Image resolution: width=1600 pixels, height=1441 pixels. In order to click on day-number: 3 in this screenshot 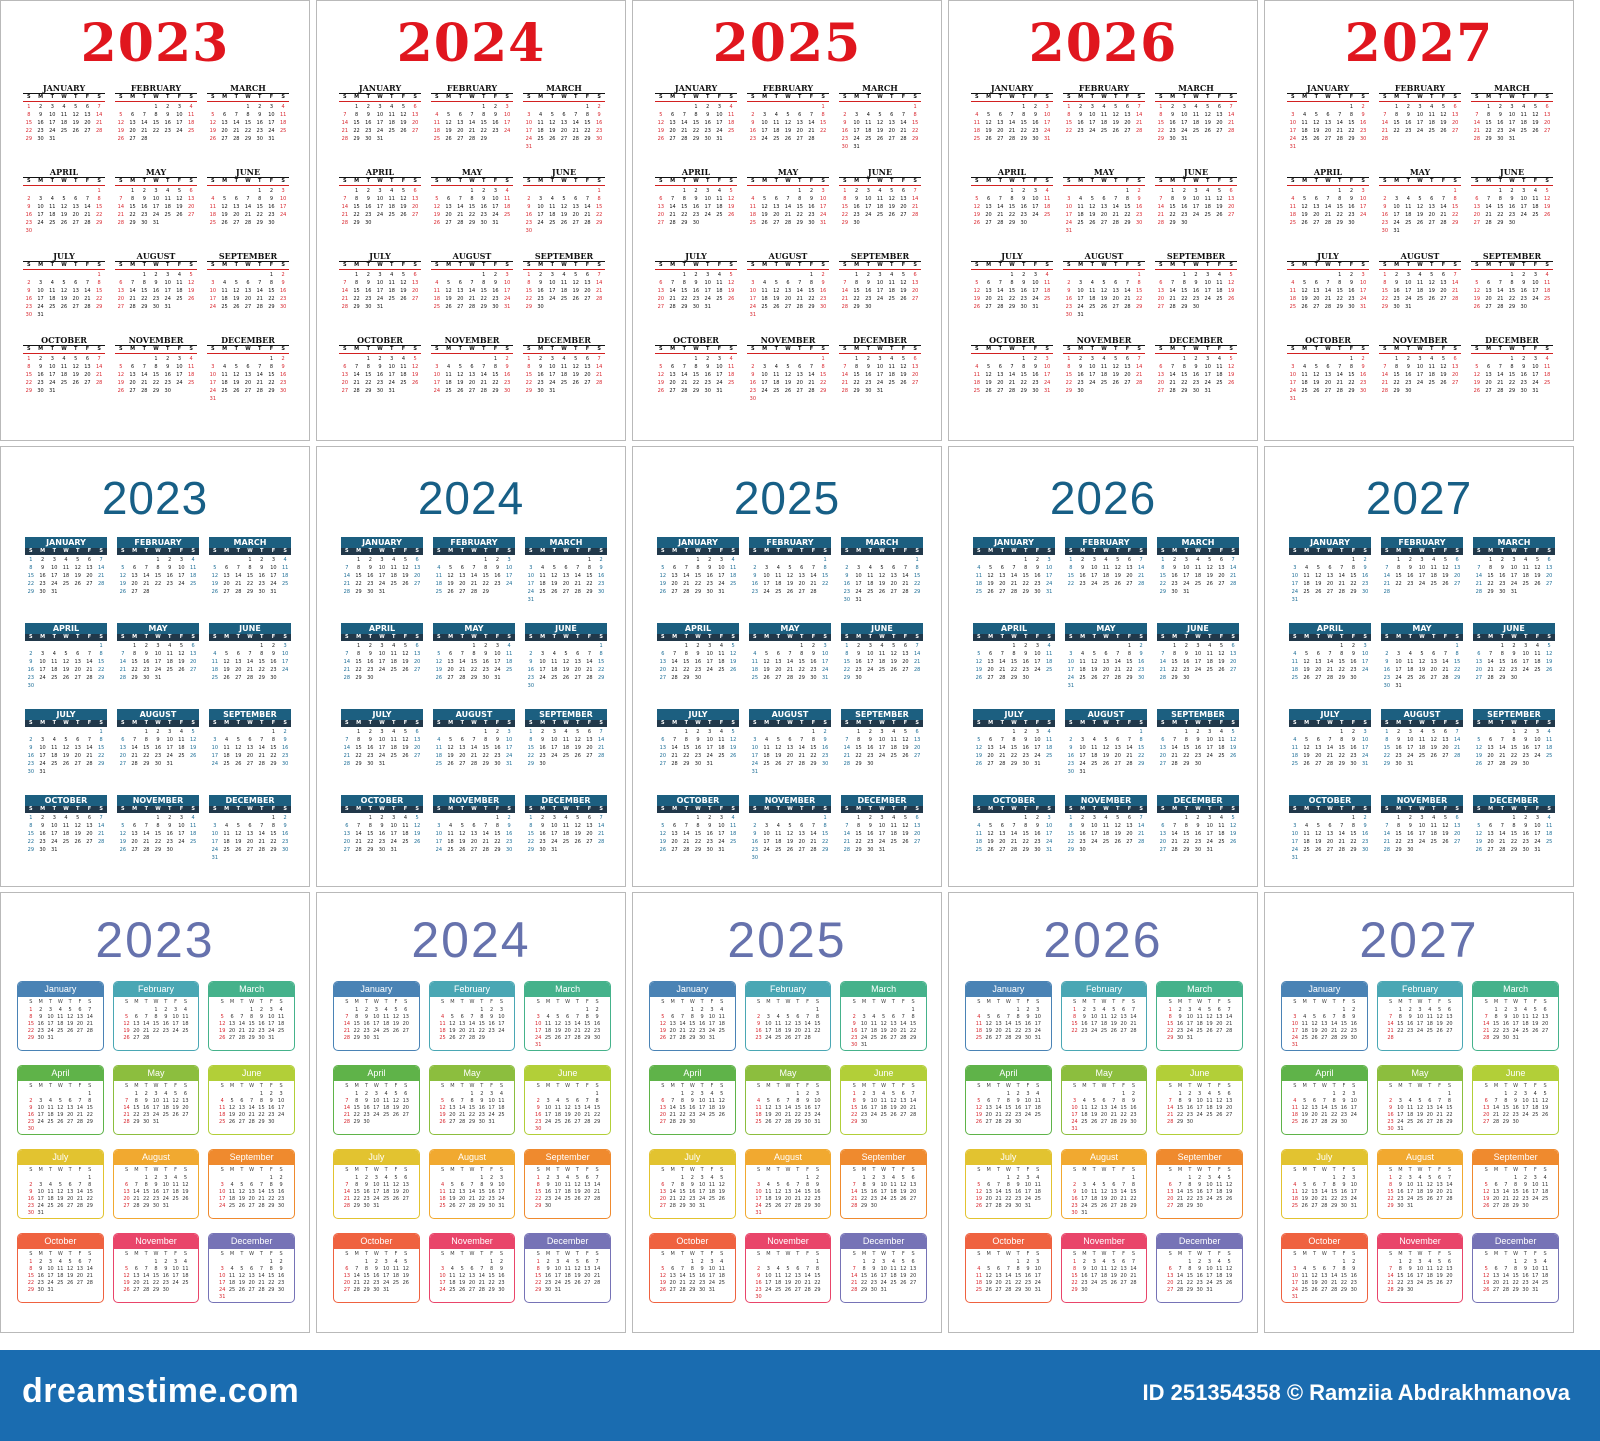, I will do `click(1535, 359)`.